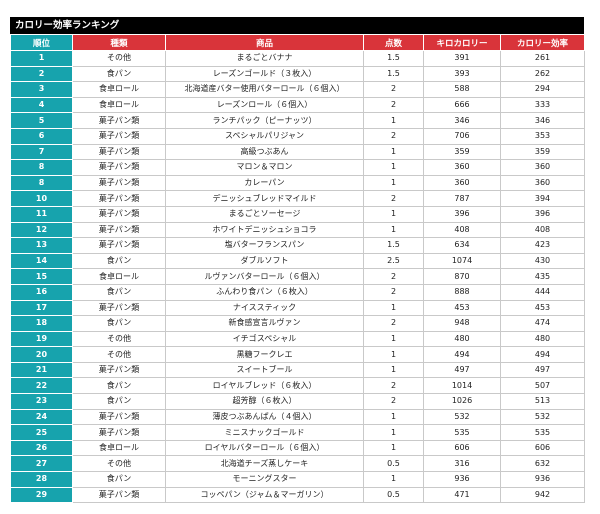 Image resolution: width=600 pixels, height=514 pixels. What do you see at coordinates (41, 479) in the screenshot?
I see `rank-cell: 28` at bounding box center [41, 479].